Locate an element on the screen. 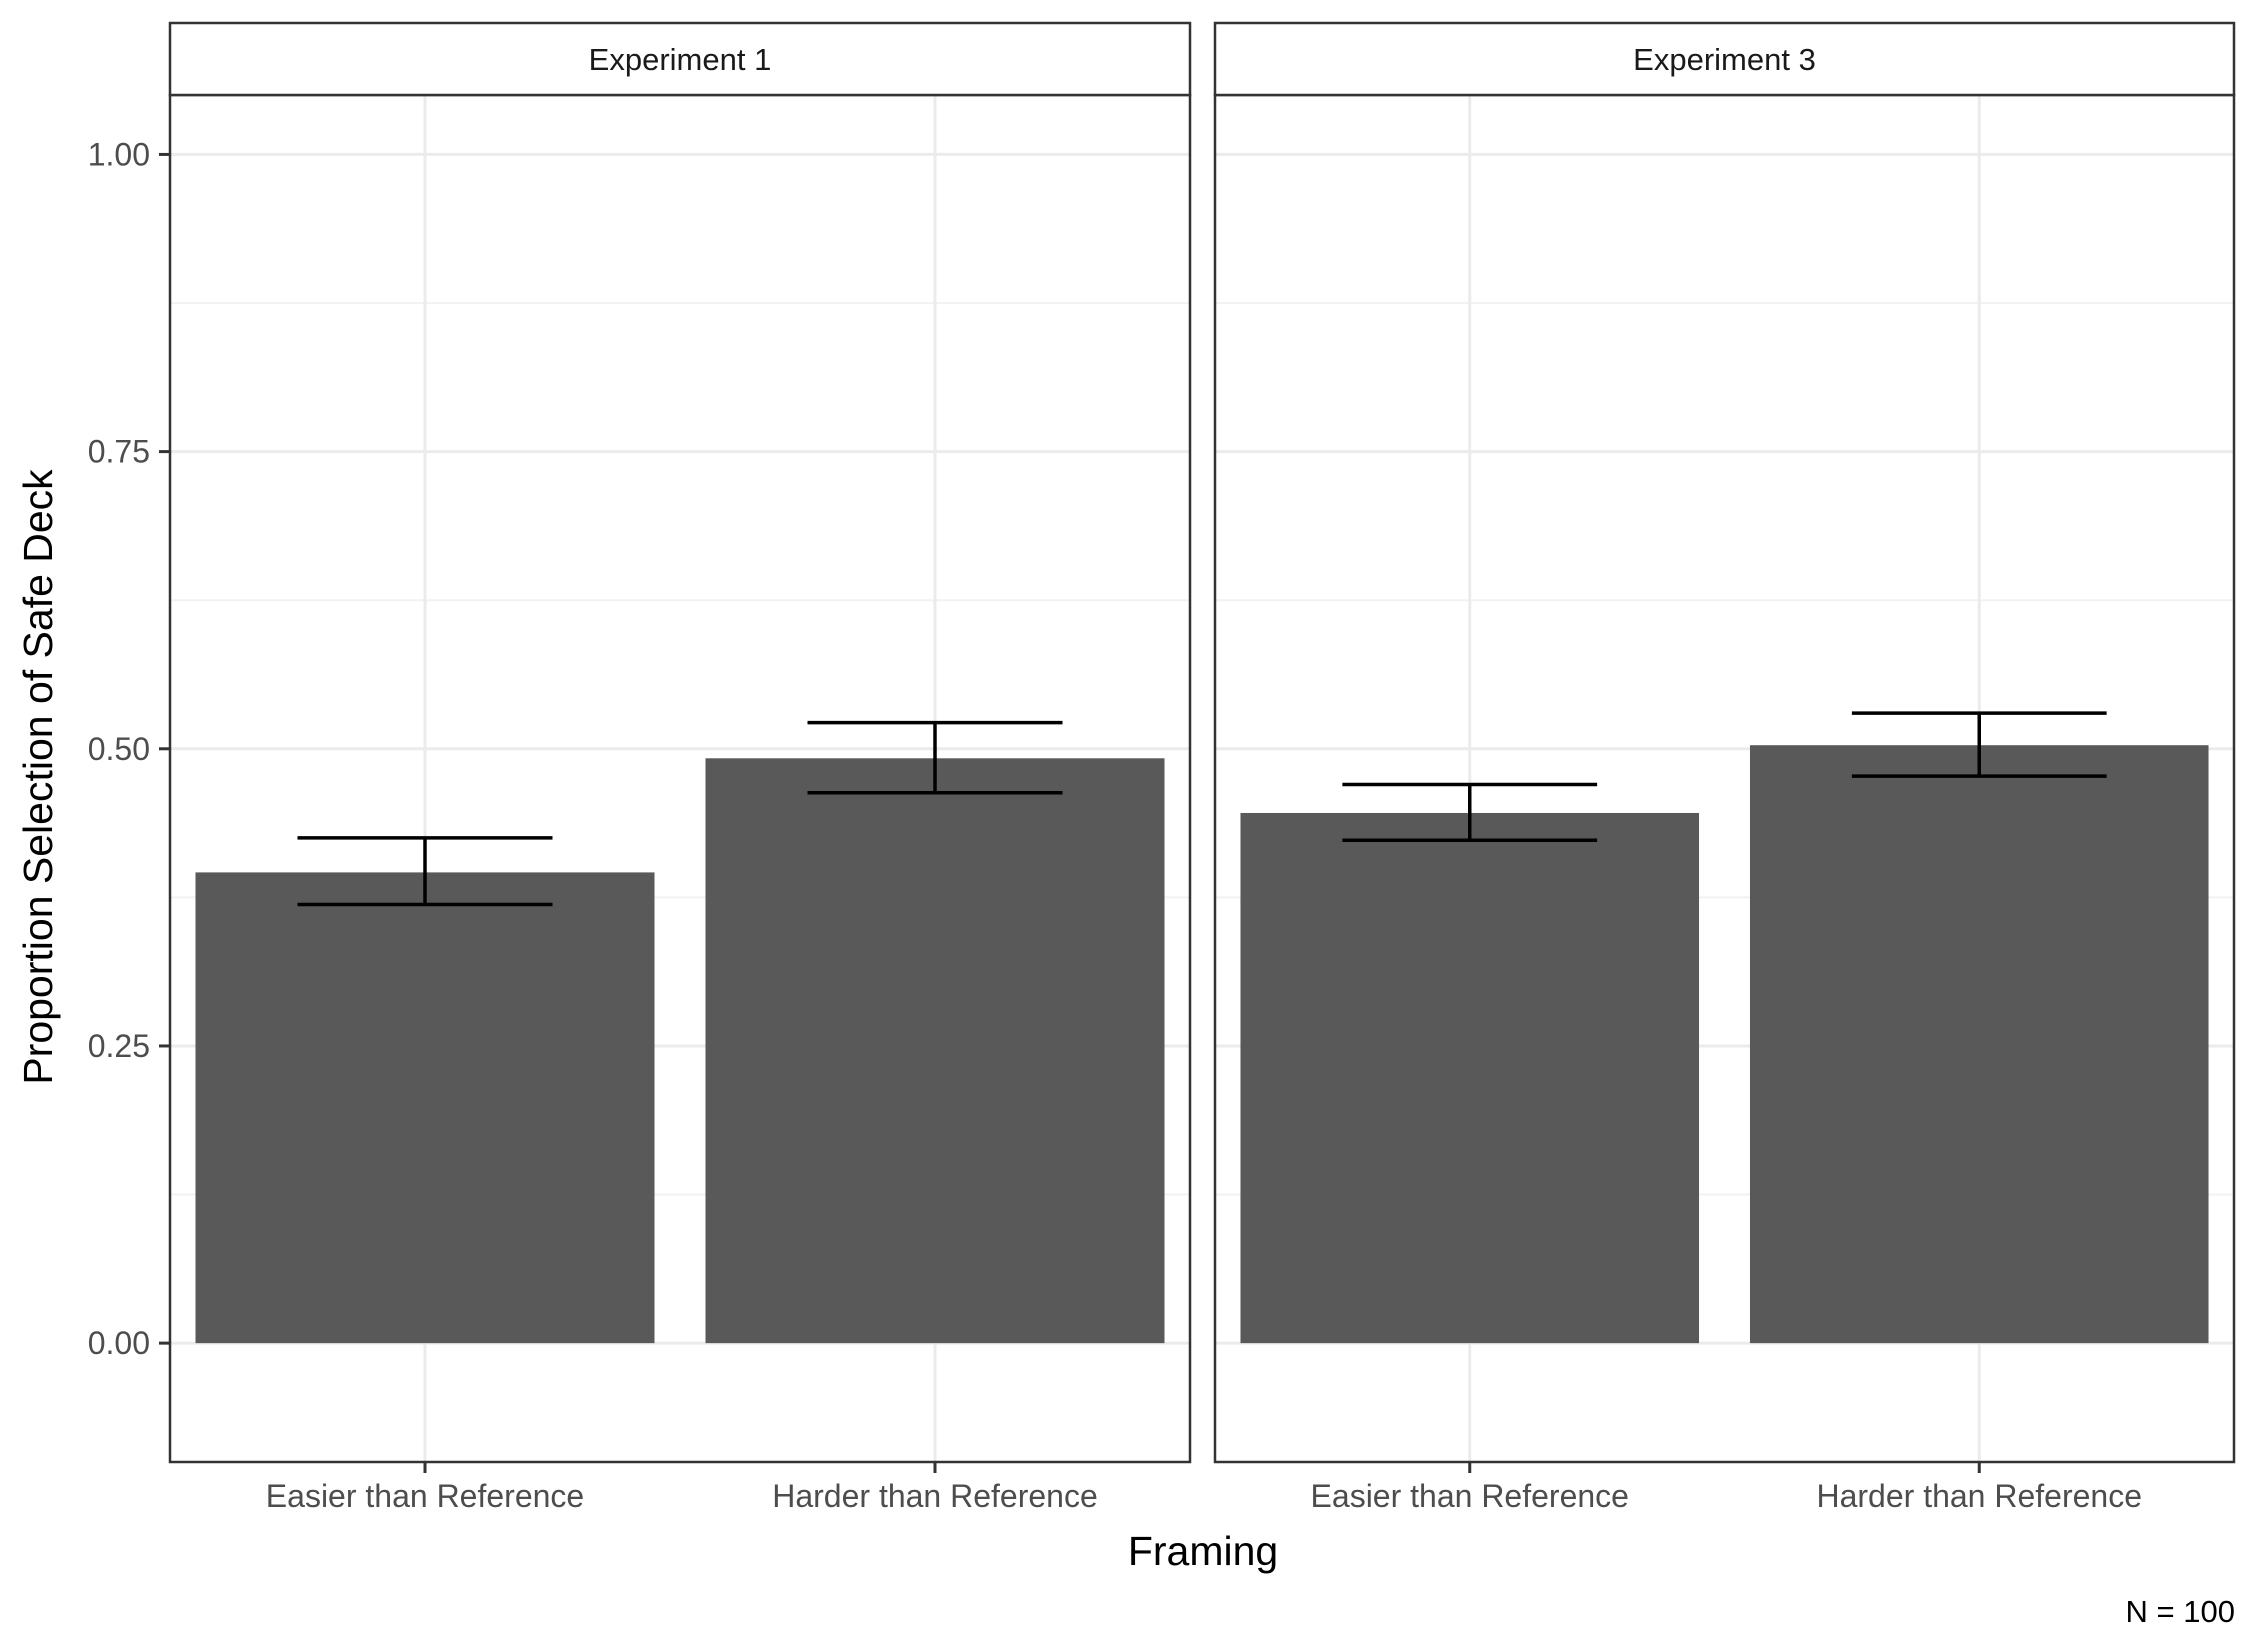 The width and height of the screenshot is (2250, 1650). panel-title: Experiment 3 is located at coordinates (1724, 59).